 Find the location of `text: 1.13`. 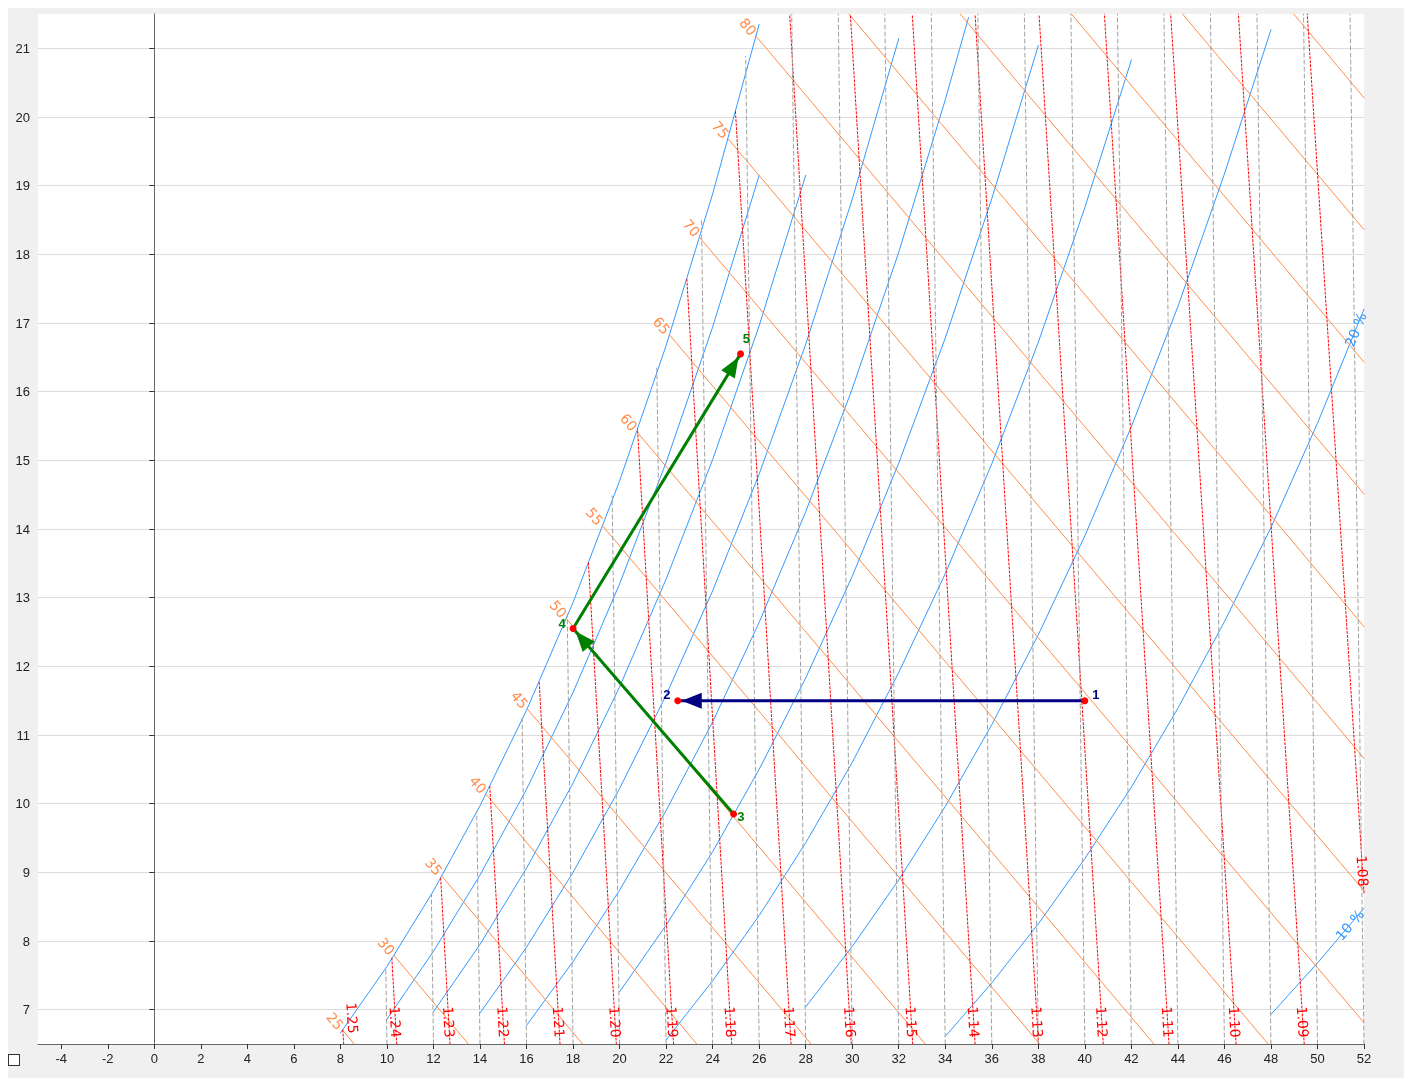

text: 1.13 is located at coordinates (1037, 1022).